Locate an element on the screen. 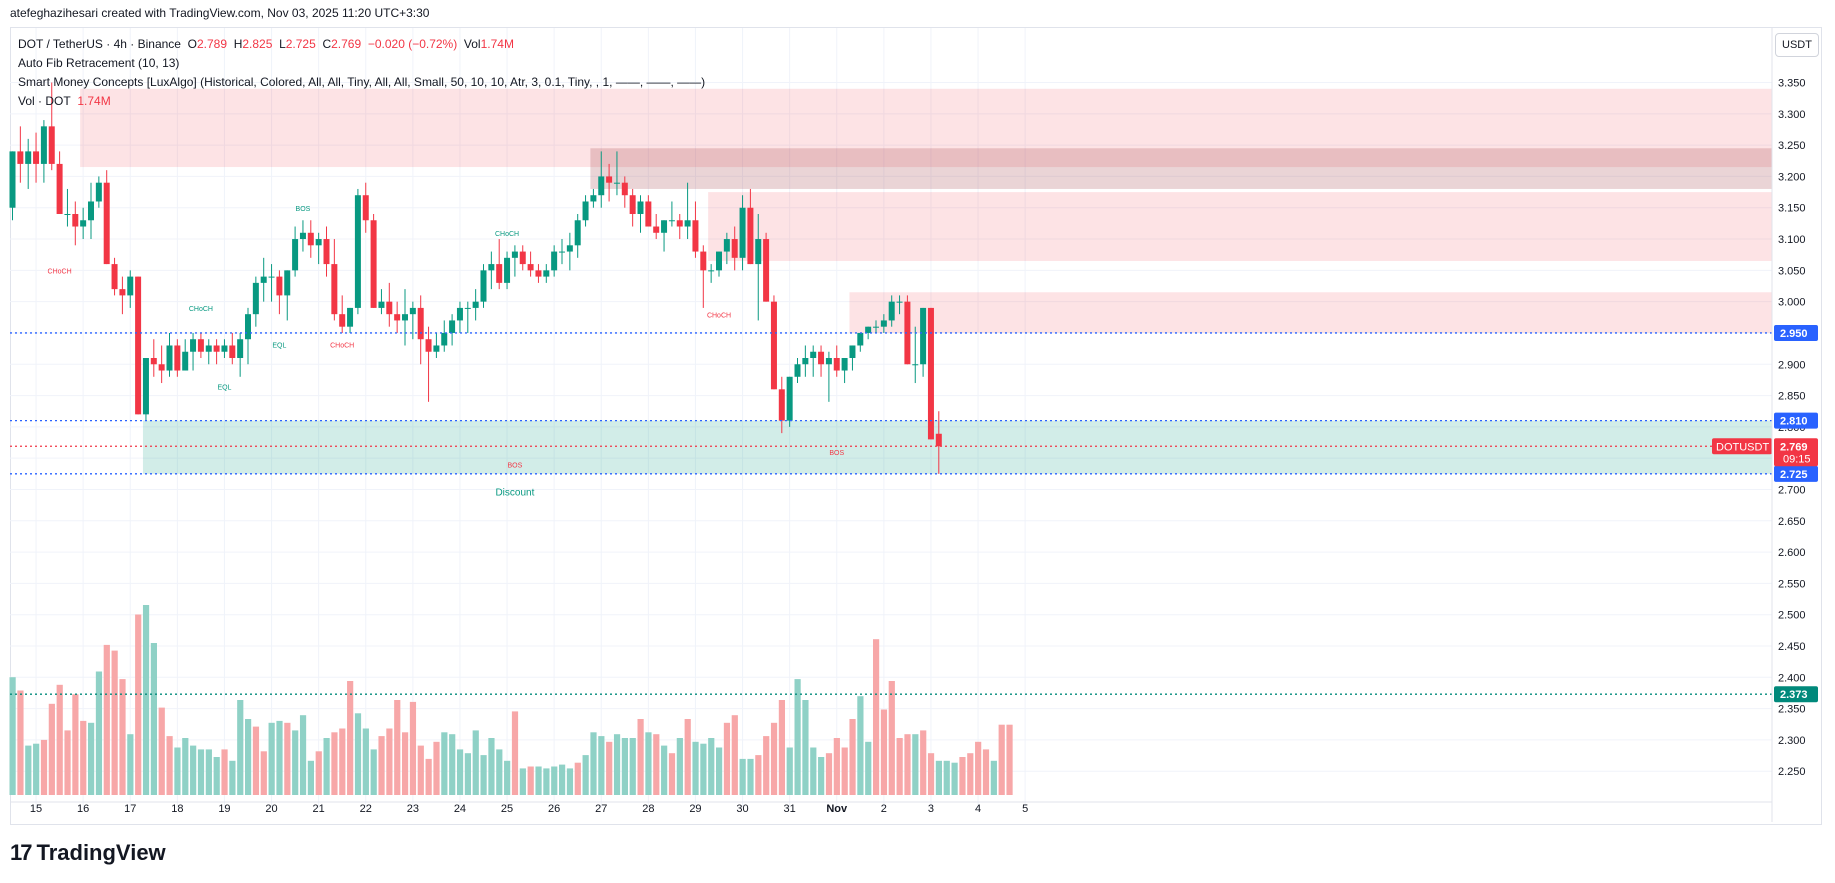  time-tick-label: 26 is located at coordinates (554, 809).